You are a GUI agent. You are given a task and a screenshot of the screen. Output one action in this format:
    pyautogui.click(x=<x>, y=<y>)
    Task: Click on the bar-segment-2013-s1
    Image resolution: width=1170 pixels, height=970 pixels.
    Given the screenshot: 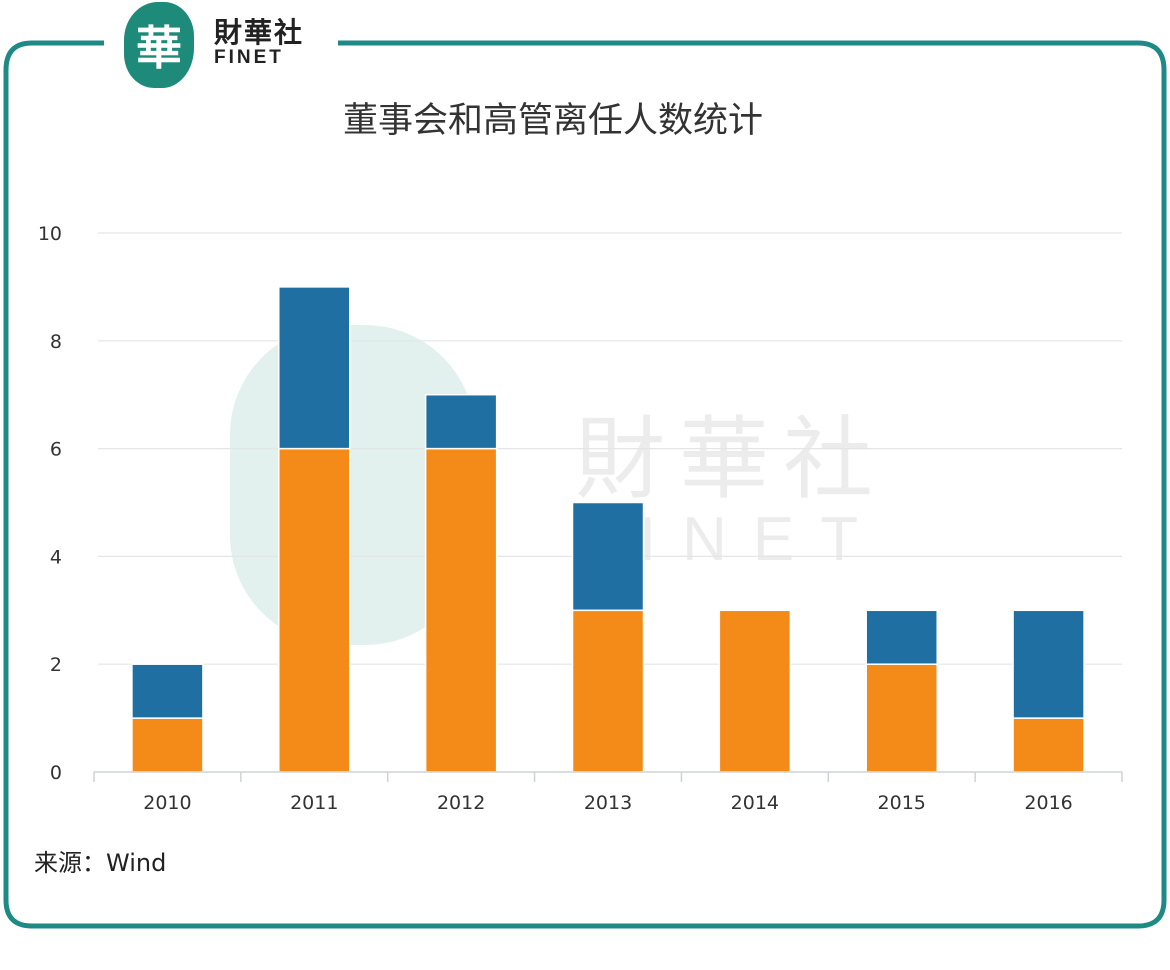 What is the action you would take?
    pyautogui.click(x=608, y=691)
    